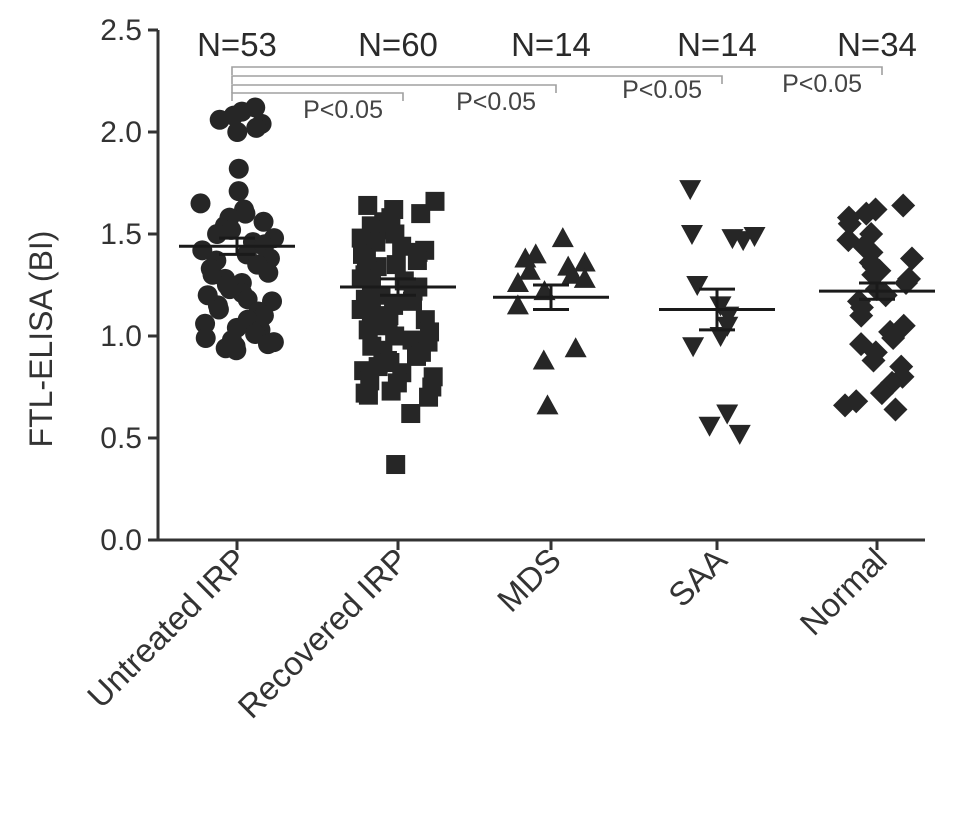 The width and height of the screenshot is (969, 817). I want to click on y-axis-title: FTL-ELISA (BI), so click(41, 339).